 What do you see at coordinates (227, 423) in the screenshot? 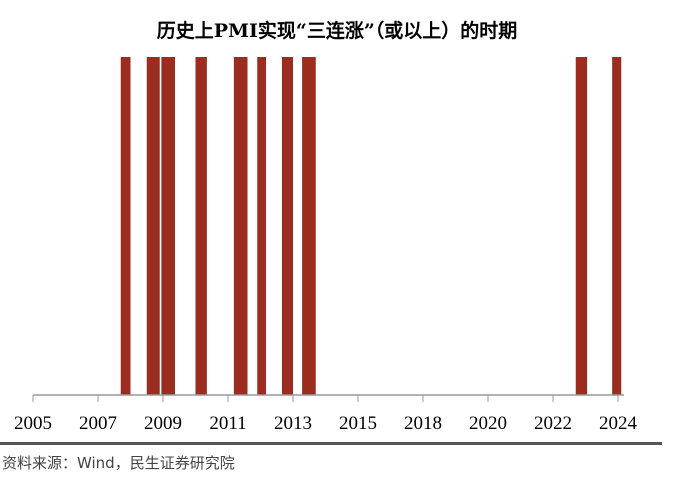
I see `x-tick-label: 2011` at bounding box center [227, 423].